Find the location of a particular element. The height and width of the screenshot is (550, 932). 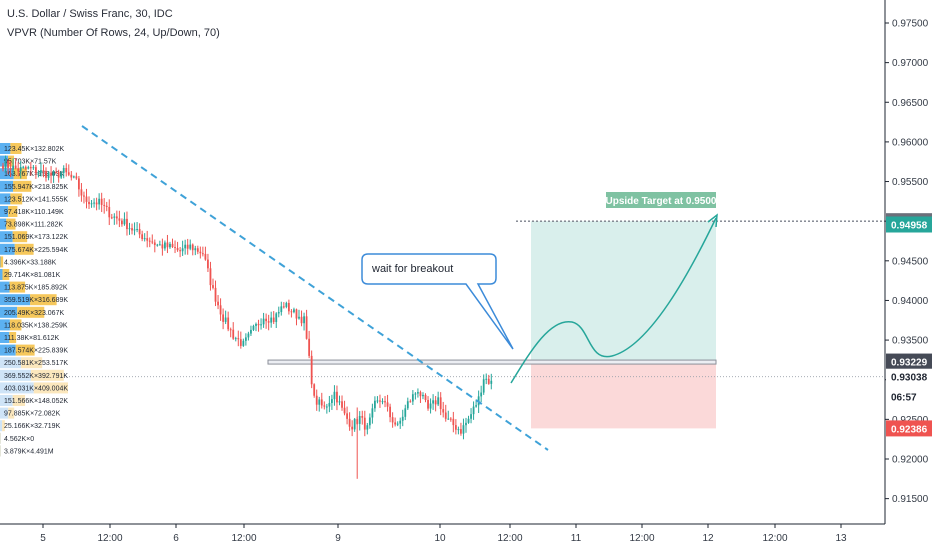

x-tick-label: 12 is located at coordinates (708, 538).